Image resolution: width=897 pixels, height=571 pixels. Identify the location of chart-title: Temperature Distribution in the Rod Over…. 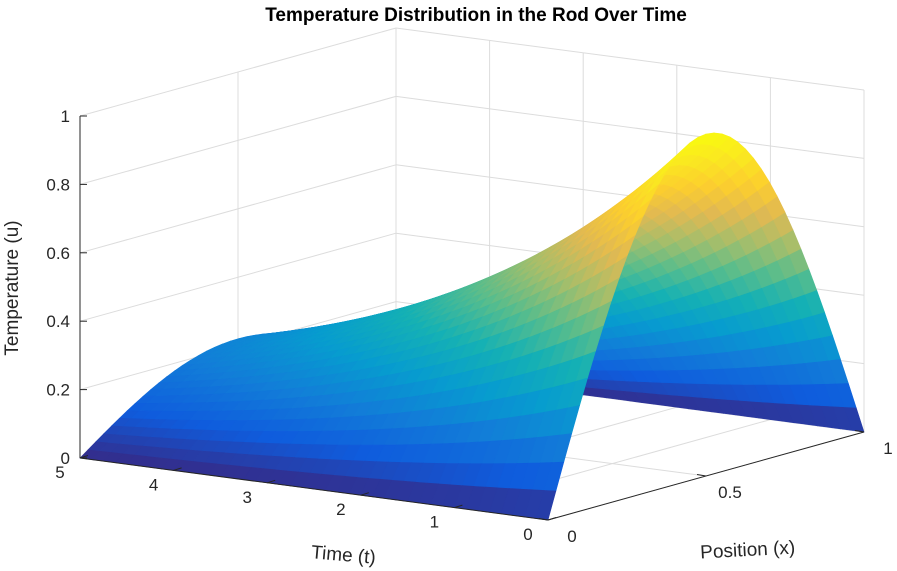
(476, 15).